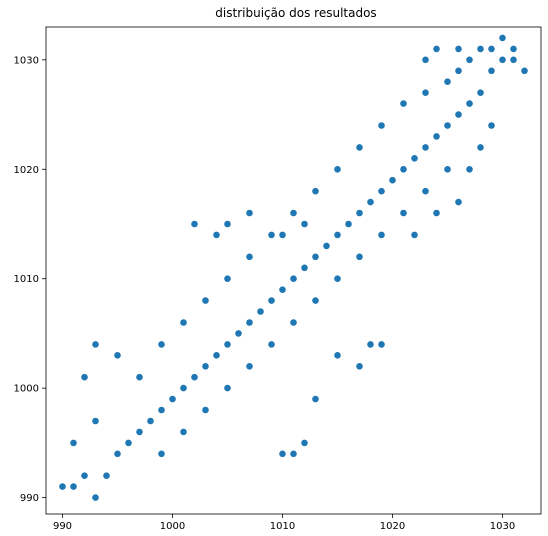 This screenshot has width=548, height=536. I want to click on y-tick-label: 1020, so click(26, 170).